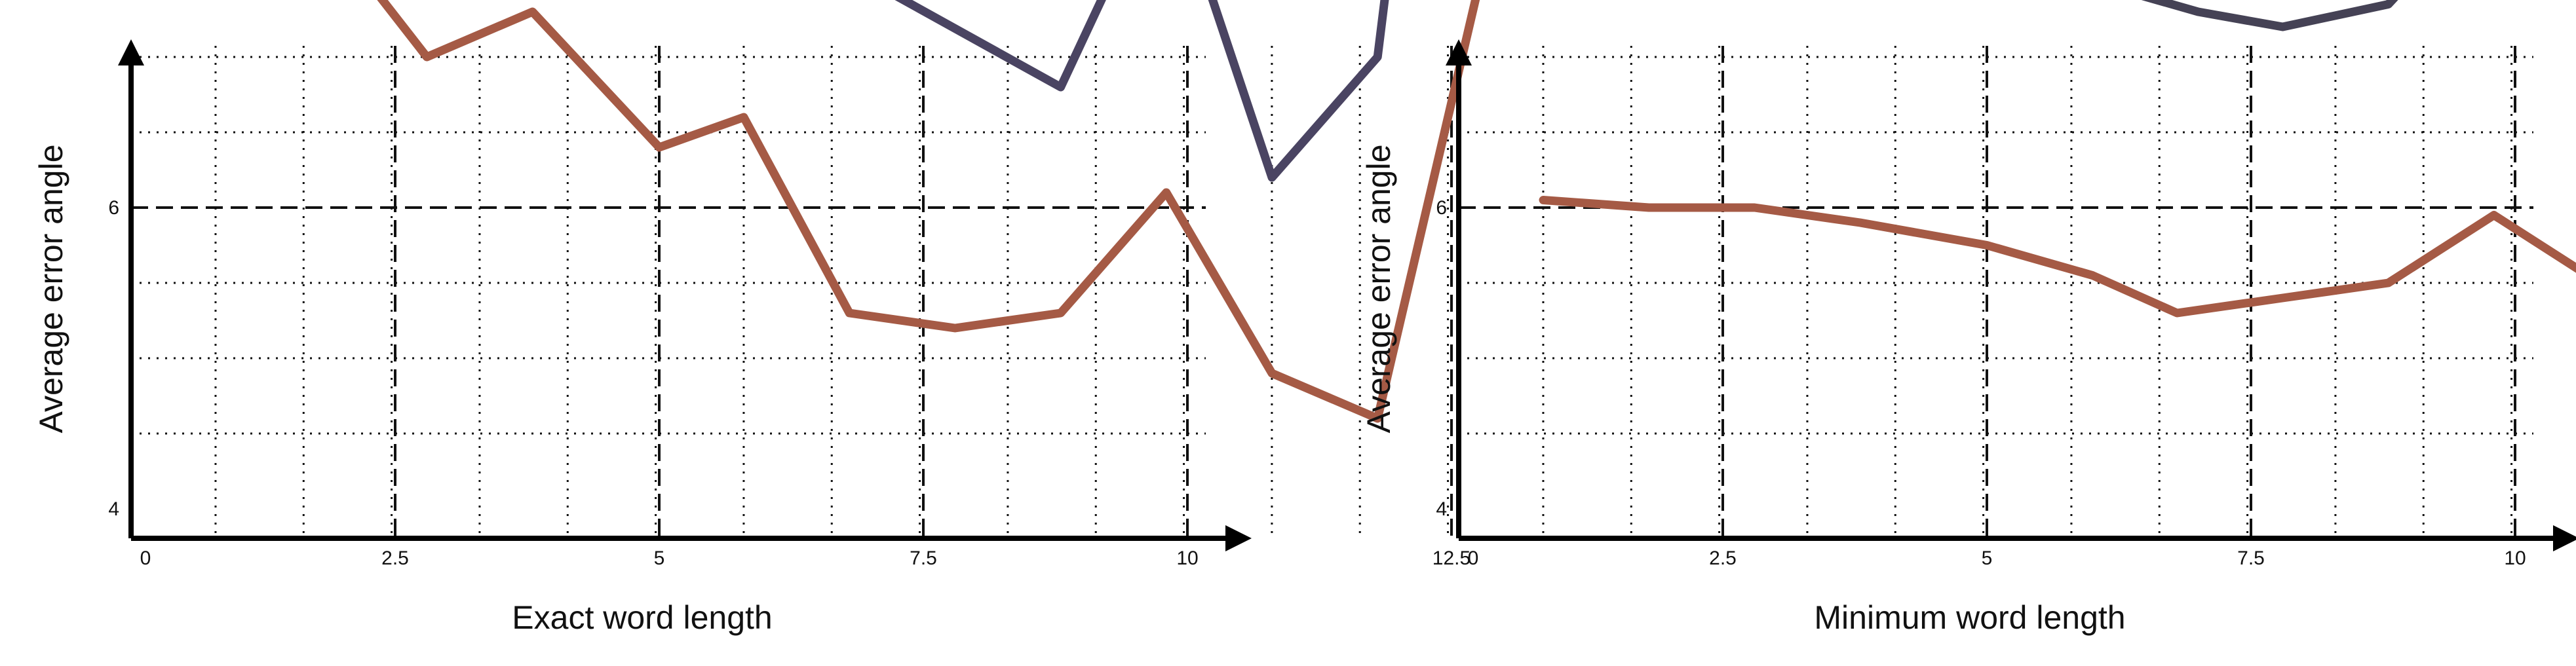  I want to click on x-axis-title: Exact word length, so click(642, 617).